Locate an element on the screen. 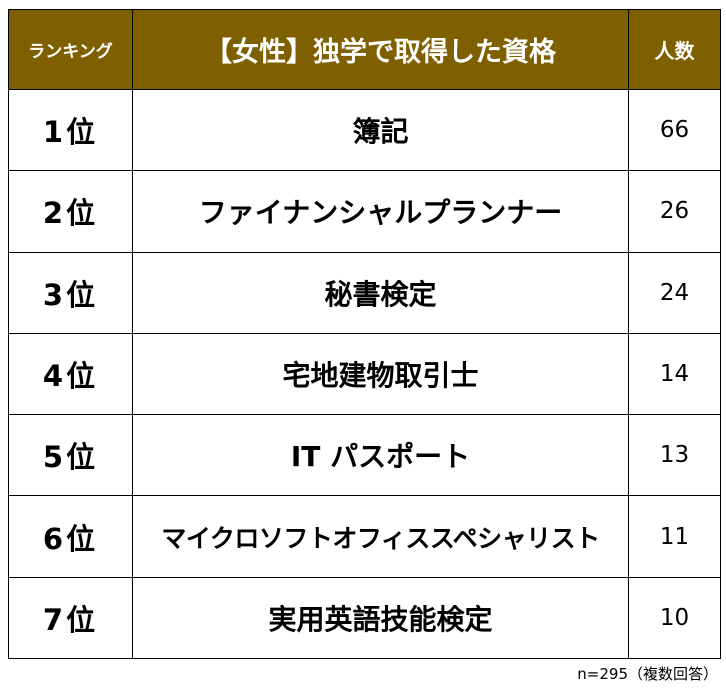 The height and width of the screenshot is (689, 726). count-cell: 11 is located at coordinates (674, 536).